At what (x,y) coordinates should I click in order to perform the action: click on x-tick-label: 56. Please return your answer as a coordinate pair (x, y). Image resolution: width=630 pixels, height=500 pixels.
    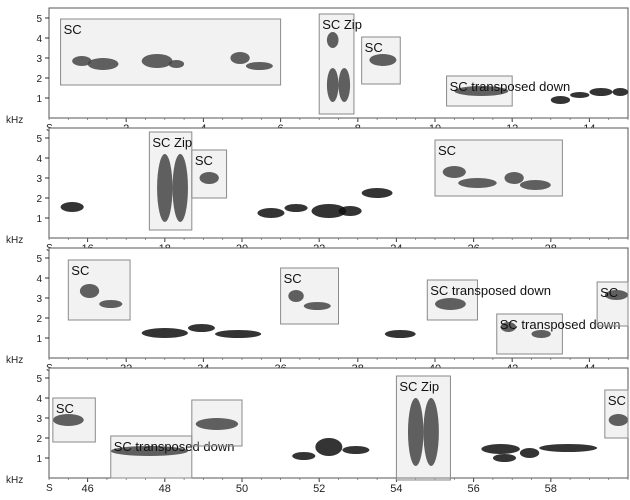
    Looking at the image, I should click on (473, 489).